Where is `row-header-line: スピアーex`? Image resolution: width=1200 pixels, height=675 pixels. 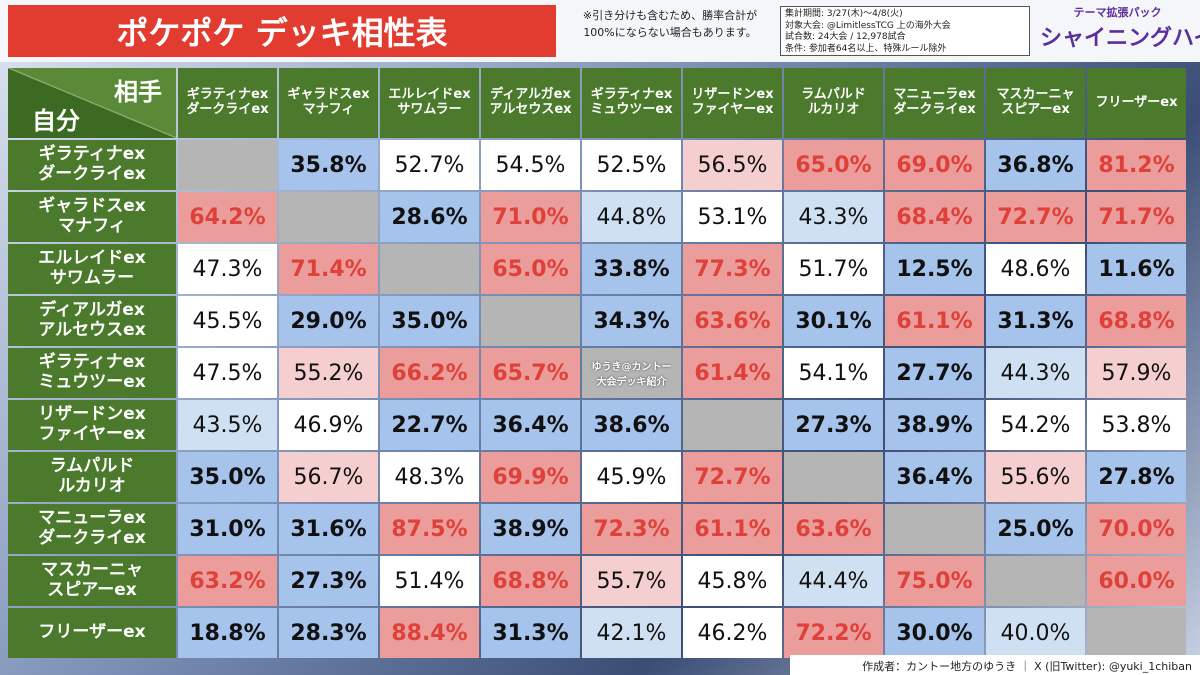 row-header-line: スピアーex is located at coordinates (92, 590).